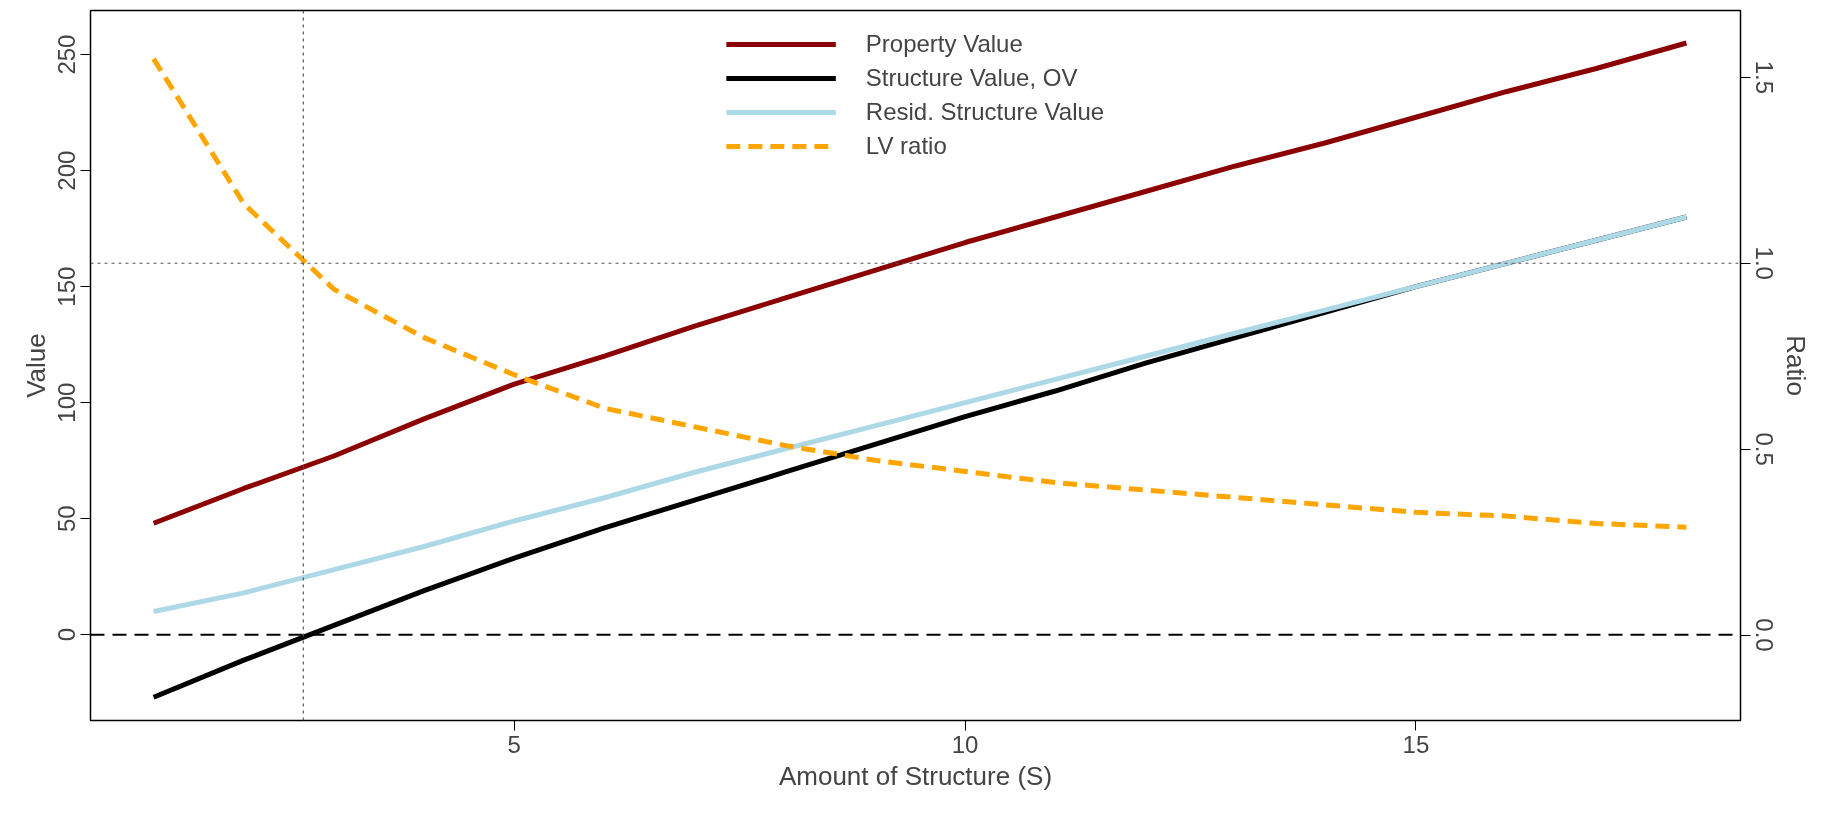  What do you see at coordinates (985, 112) in the screenshot?
I see `legend-label: Resid. Structure Value` at bounding box center [985, 112].